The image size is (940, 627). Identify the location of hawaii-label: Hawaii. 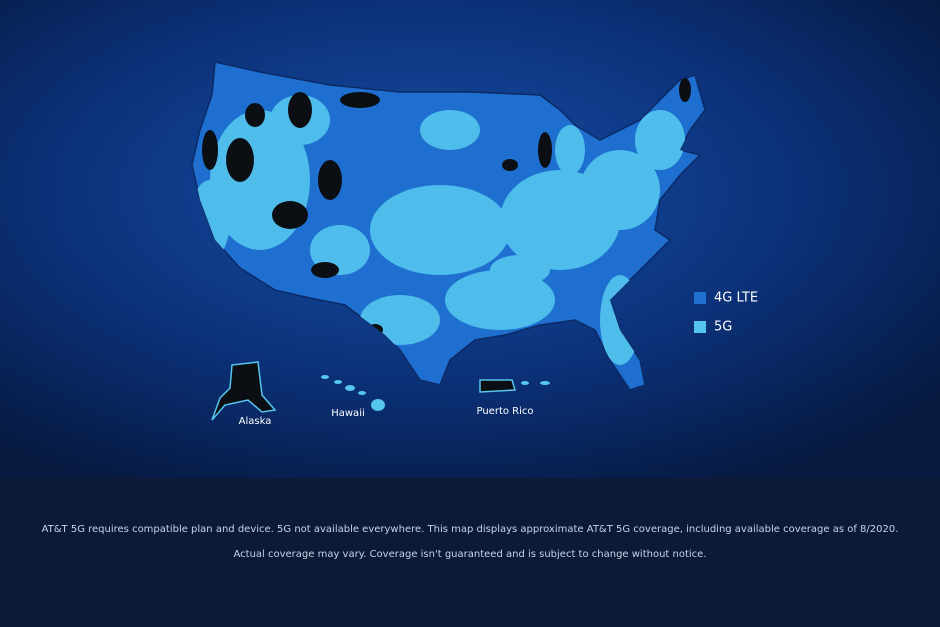
(348, 413).